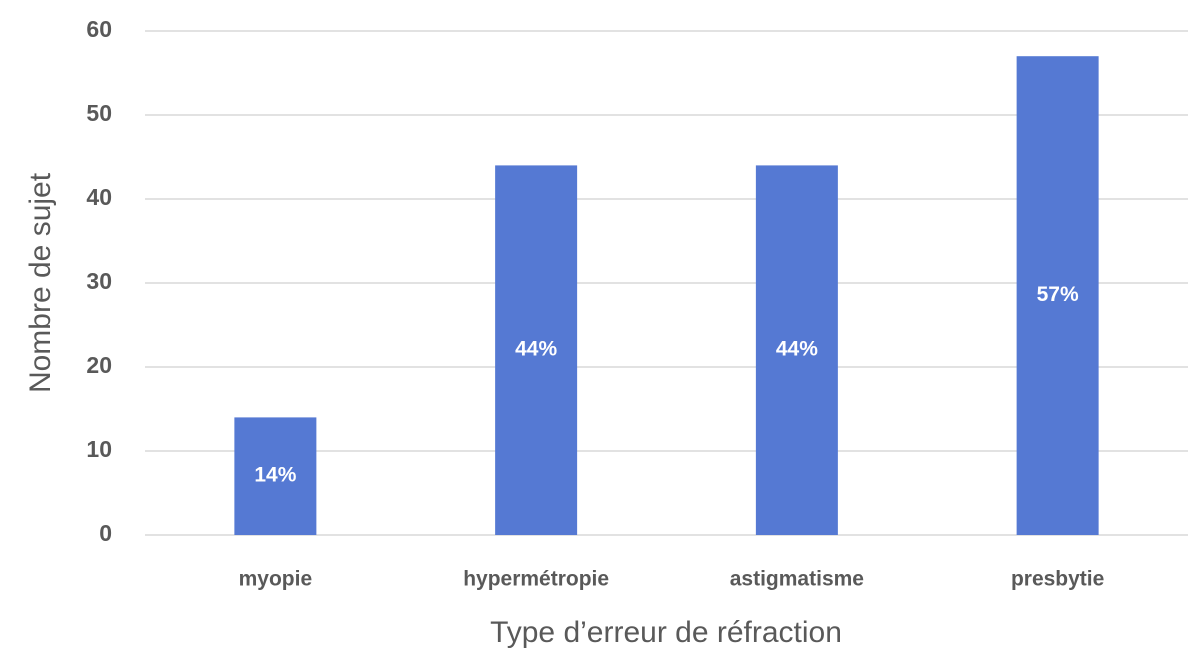 Image resolution: width=1192 pixels, height=653 pixels. I want to click on x-tick-label: myopie, so click(276, 579).